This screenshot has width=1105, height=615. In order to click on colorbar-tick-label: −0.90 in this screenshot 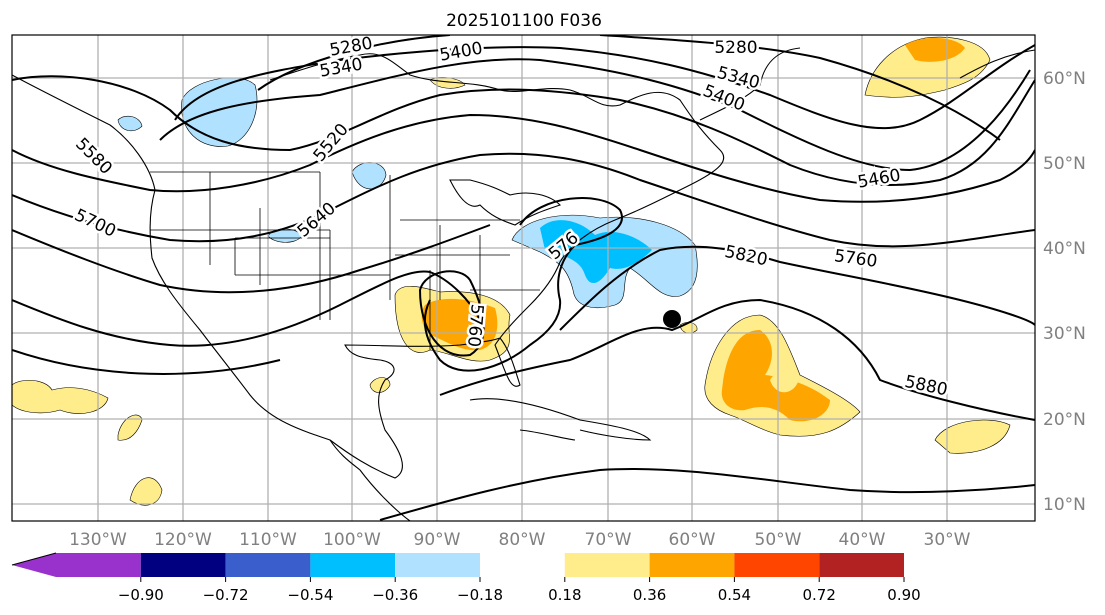, I will do `click(141, 595)`.